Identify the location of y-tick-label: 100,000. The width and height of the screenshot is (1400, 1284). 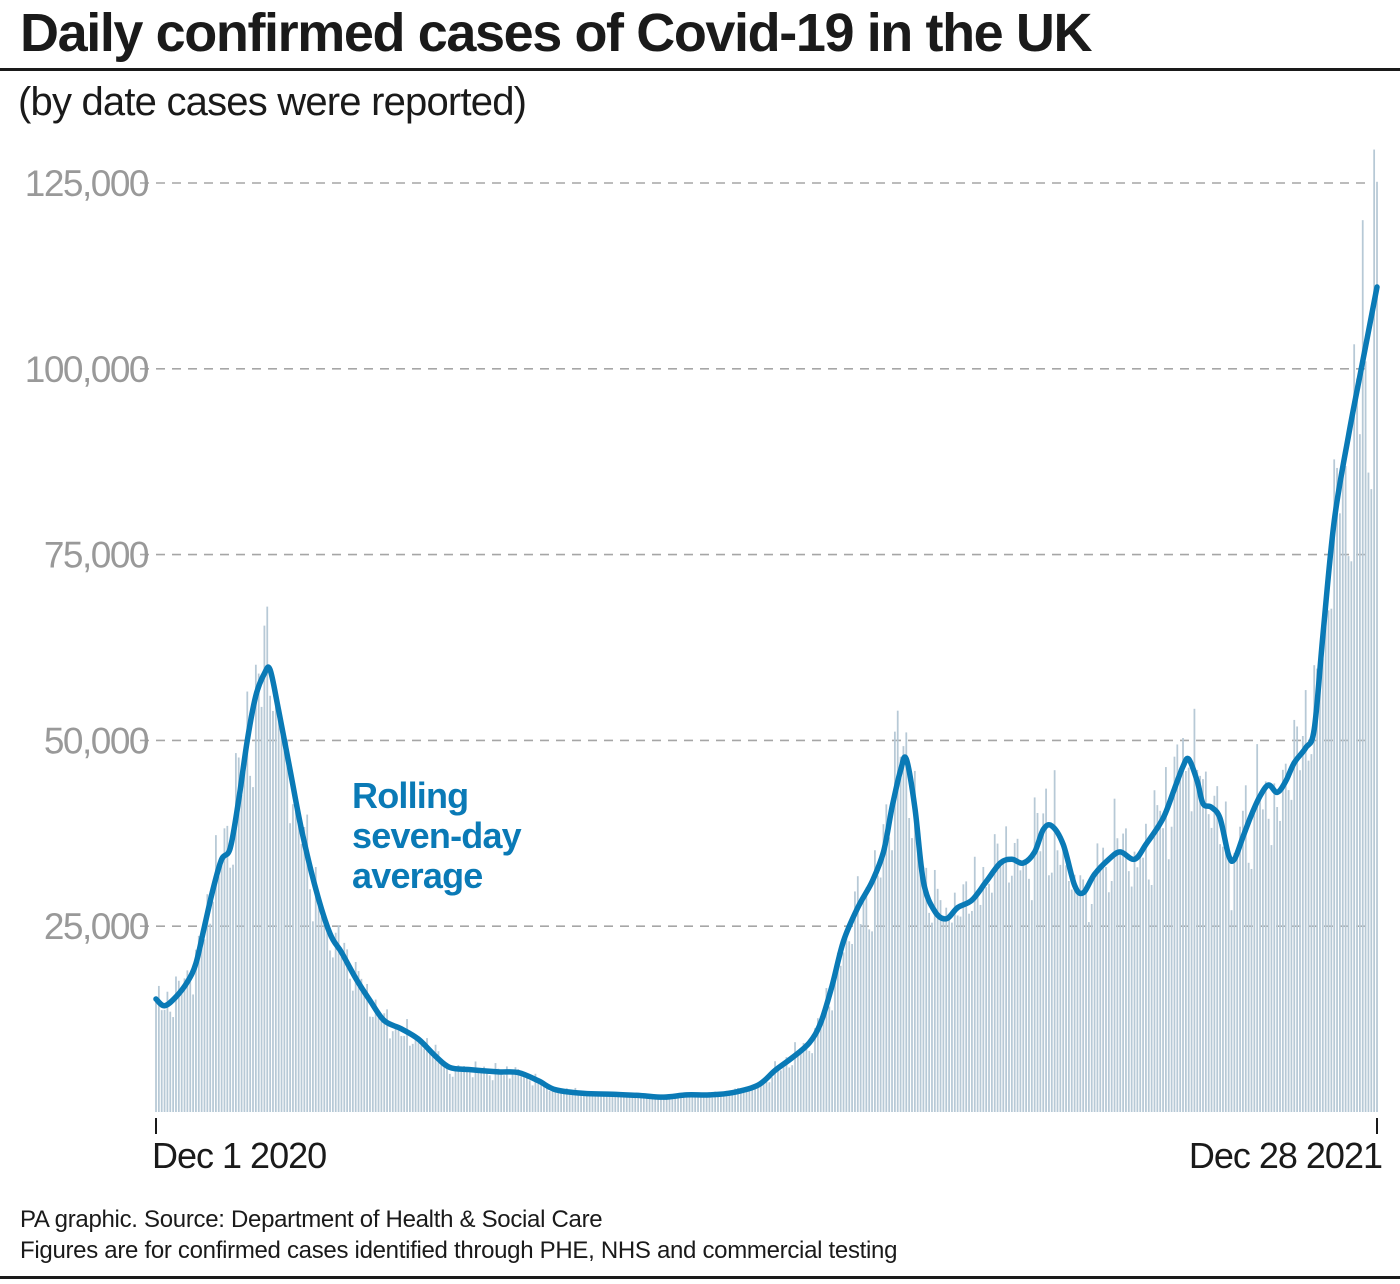
(87, 369).